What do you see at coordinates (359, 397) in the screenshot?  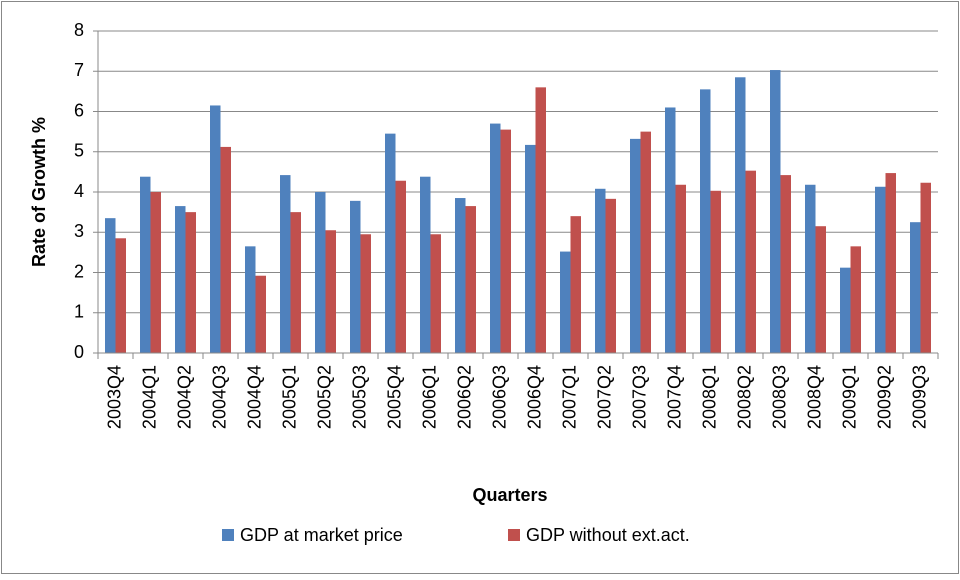 I see `x-tick-label: 2005Q3` at bounding box center [359, 397].